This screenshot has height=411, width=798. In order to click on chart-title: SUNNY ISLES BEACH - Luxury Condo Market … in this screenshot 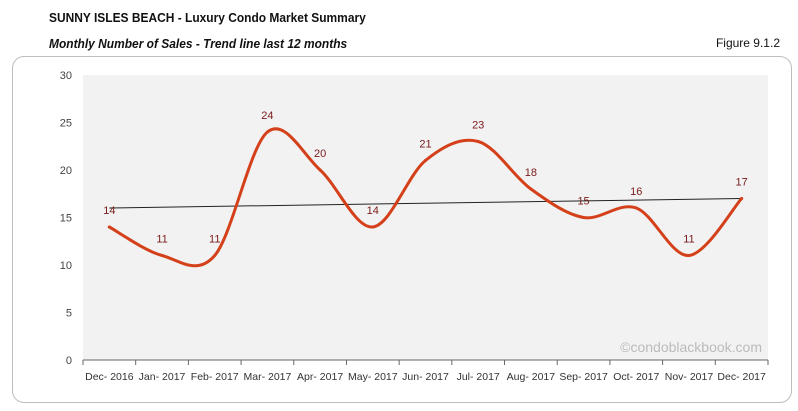, I will do `click(207, 17)`.